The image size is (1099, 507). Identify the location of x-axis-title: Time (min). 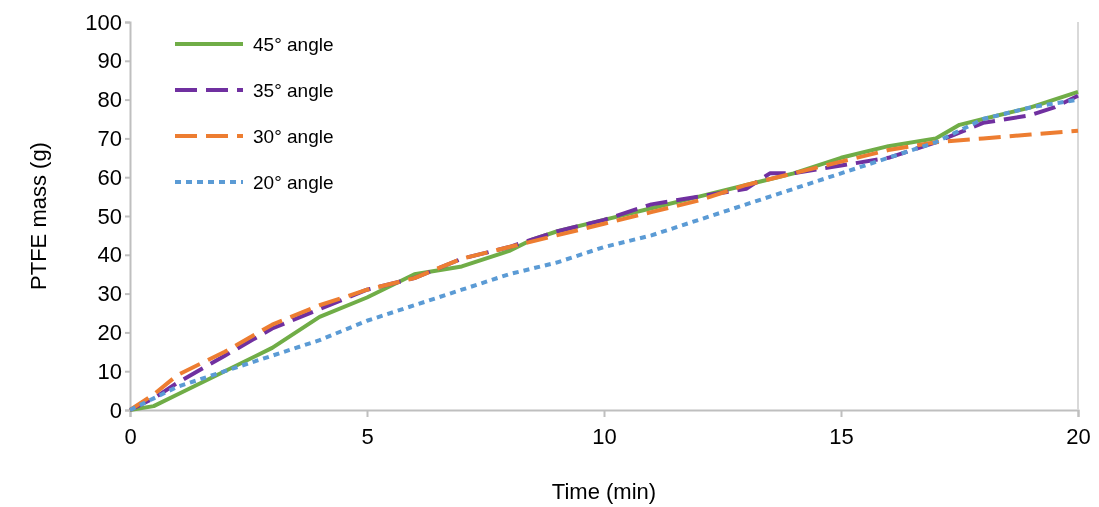
(604, 491).